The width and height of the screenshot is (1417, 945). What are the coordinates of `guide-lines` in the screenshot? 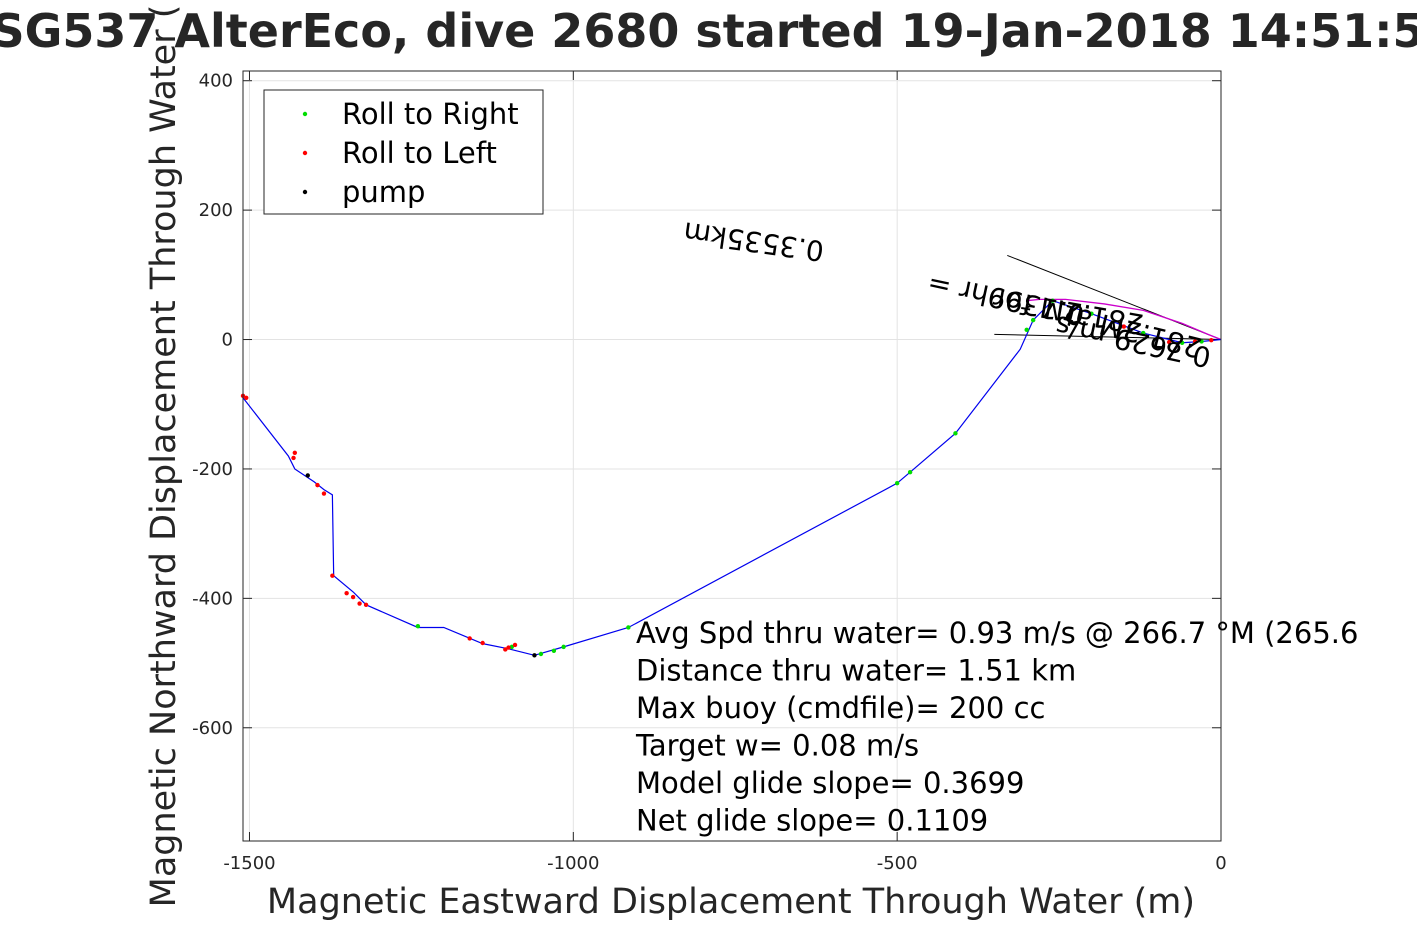 It's located at (1108, 297).